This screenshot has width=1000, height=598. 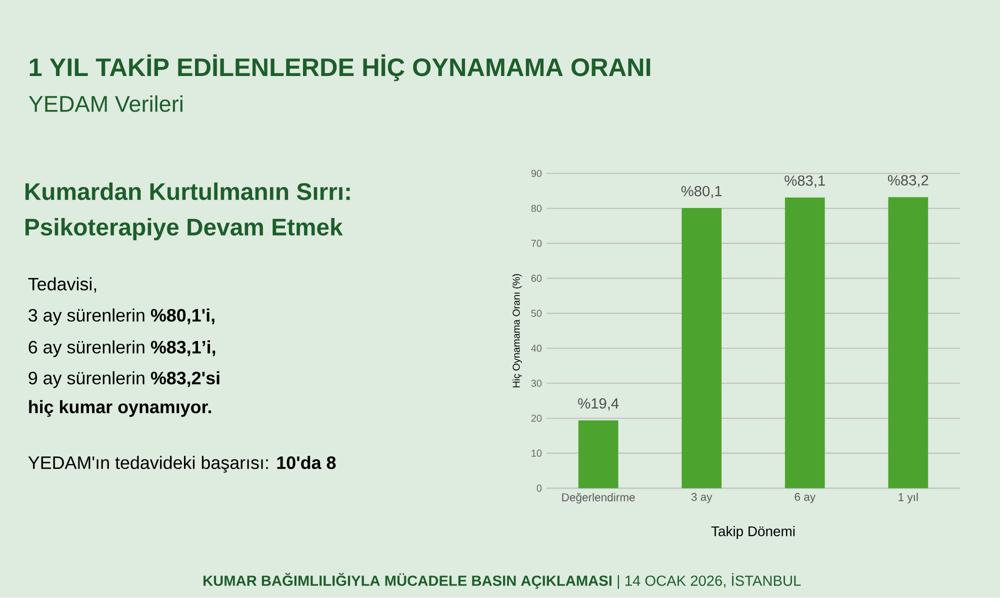 I want to click on y-tick-label: 70, so click(x=536, y=243).